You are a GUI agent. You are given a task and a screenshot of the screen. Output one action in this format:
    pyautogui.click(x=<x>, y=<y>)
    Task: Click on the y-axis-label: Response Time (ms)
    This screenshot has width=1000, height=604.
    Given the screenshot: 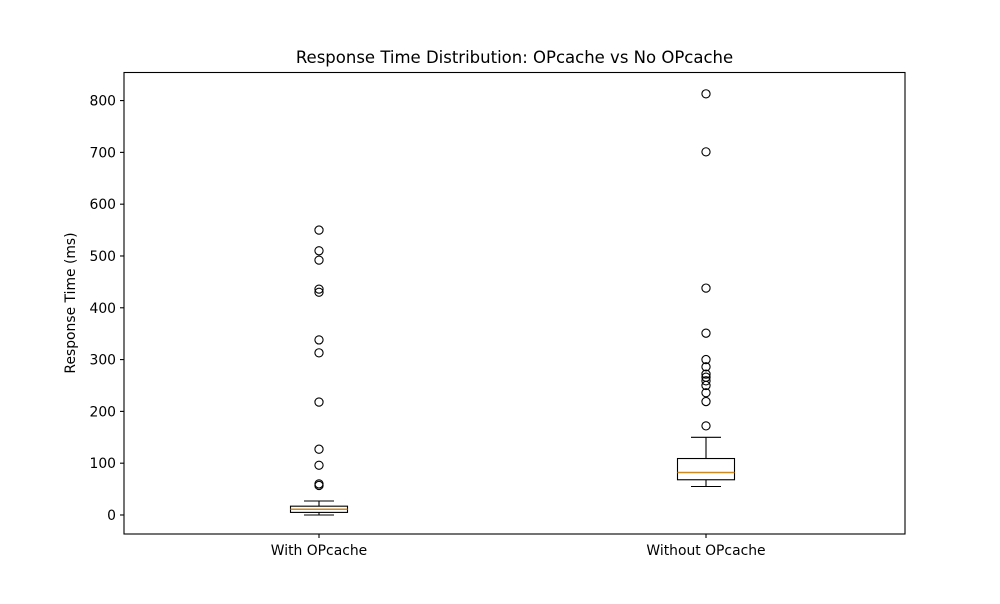 What is the action you would take?
    pyautogui.click(x=71, y=302)
    